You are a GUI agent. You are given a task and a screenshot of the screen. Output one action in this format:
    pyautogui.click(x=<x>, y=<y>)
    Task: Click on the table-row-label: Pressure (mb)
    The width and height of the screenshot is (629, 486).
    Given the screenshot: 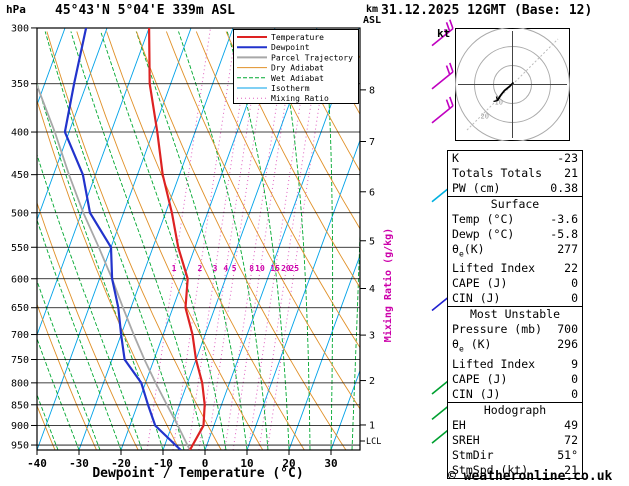 What is the action you would take?
    pyautogui.click(x=497, y=329)
    